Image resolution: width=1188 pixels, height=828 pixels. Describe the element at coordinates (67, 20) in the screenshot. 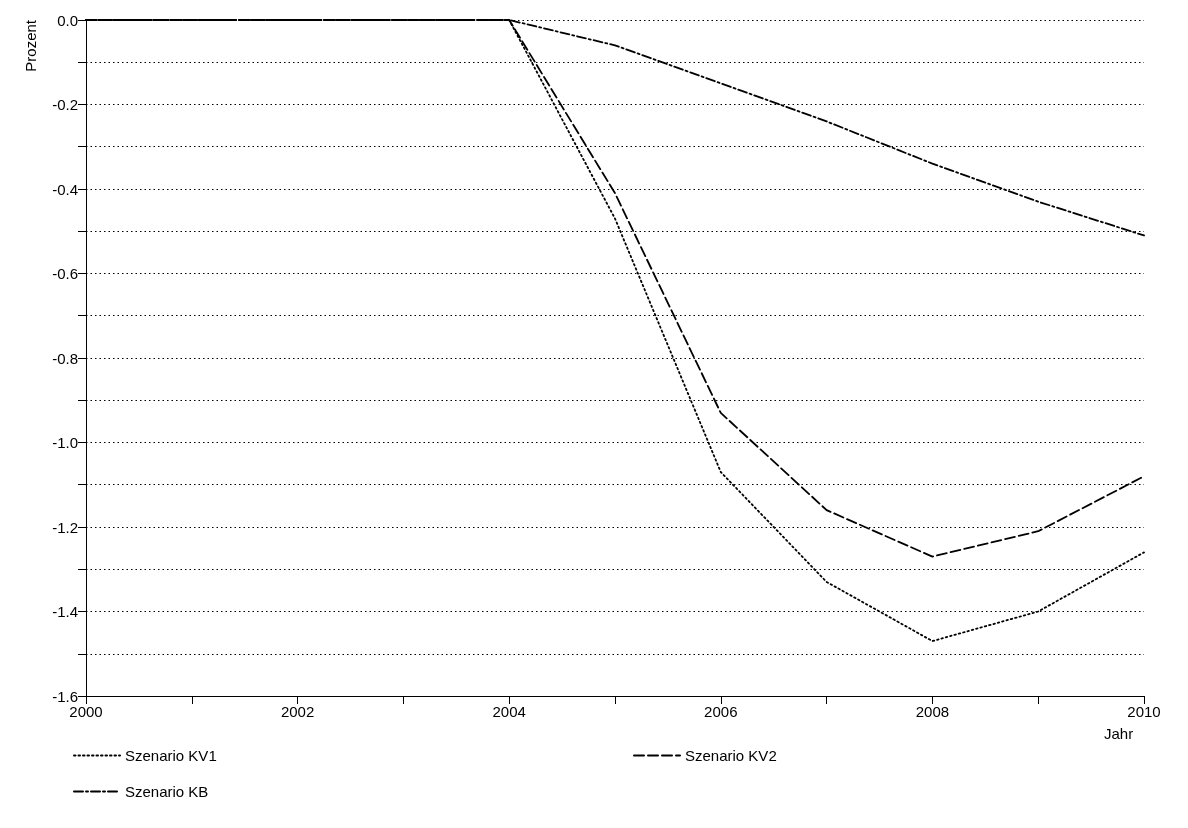

I see `y-tick-label: 0.0` at that location.